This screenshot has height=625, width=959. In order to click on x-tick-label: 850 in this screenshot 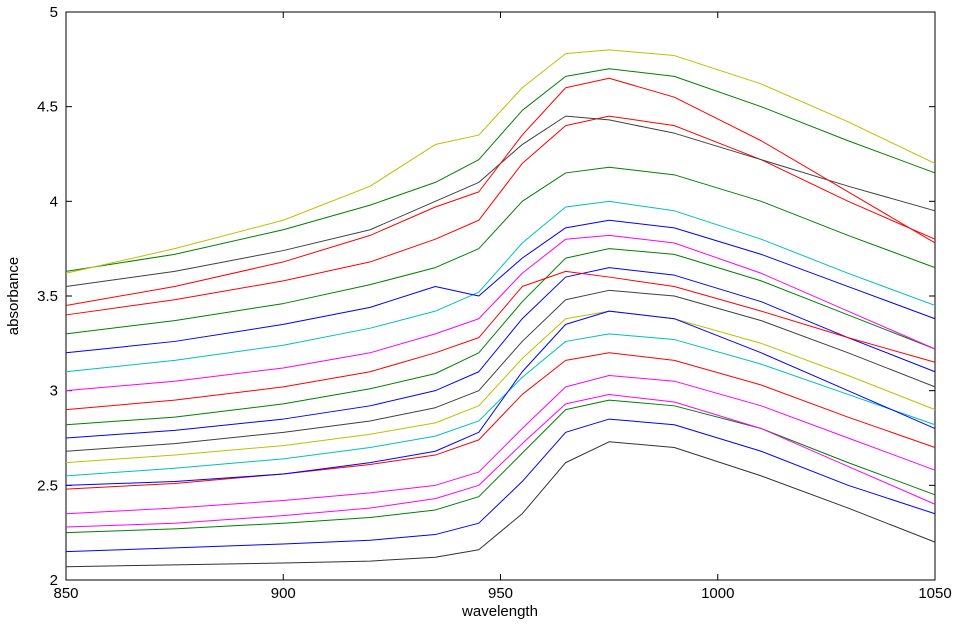, I will do `click(65, 593)`.